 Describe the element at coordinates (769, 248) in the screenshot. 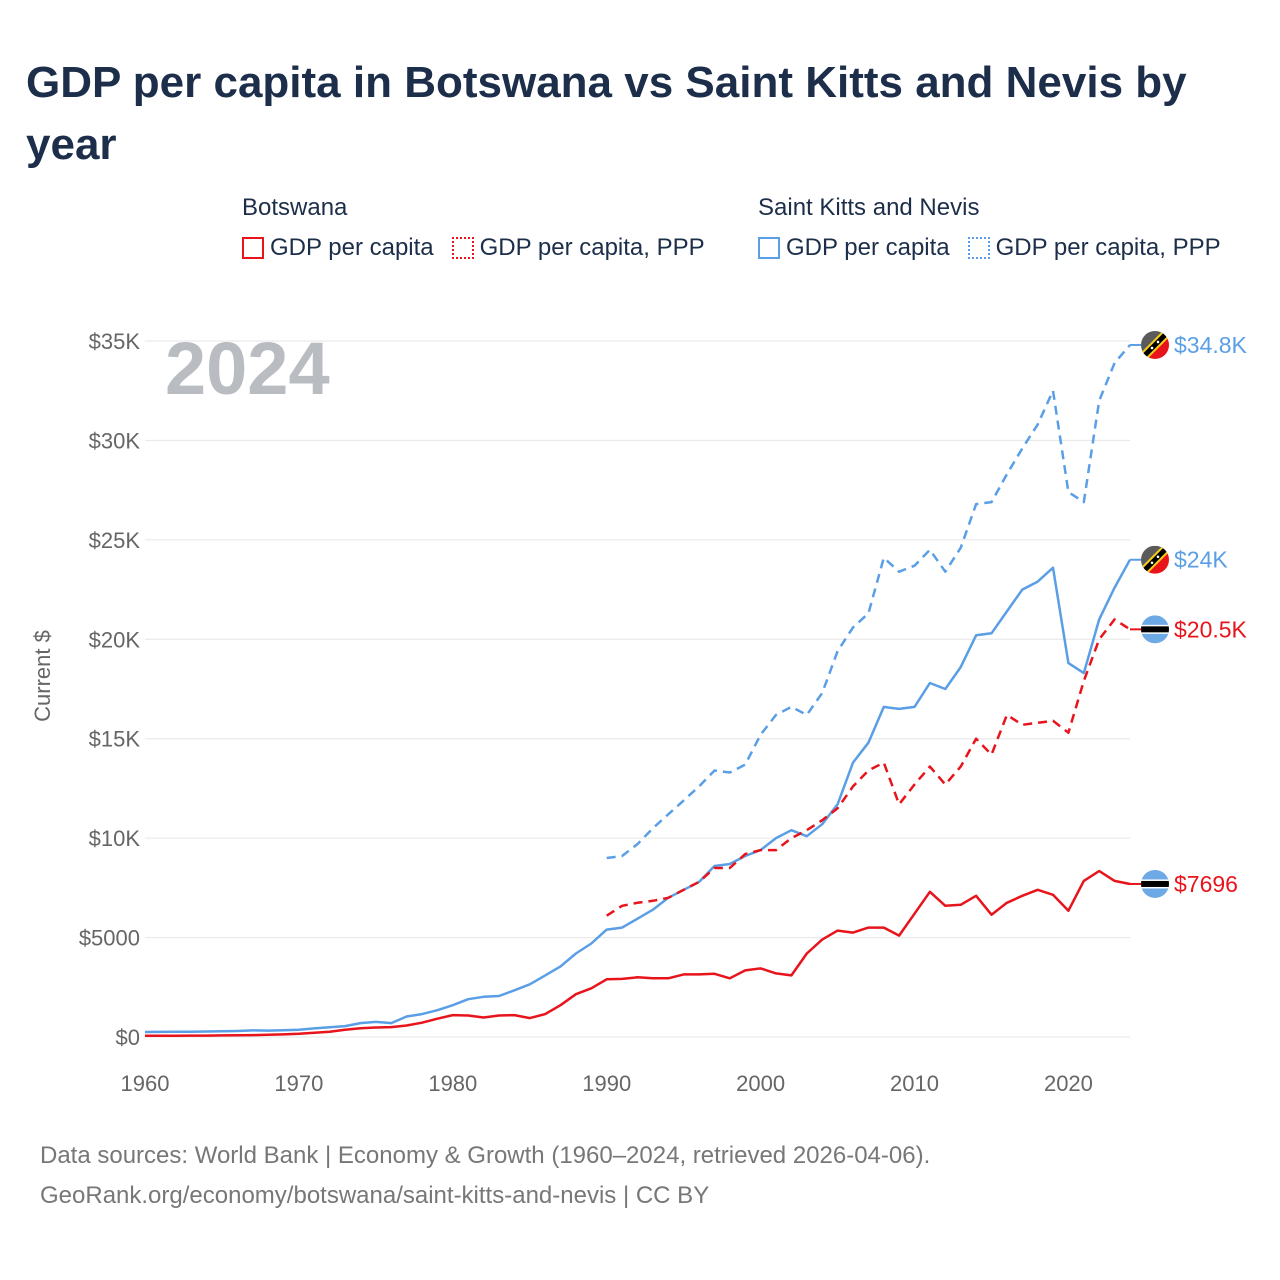

I see `legend-swatch-solid-blue-icon` at that location.